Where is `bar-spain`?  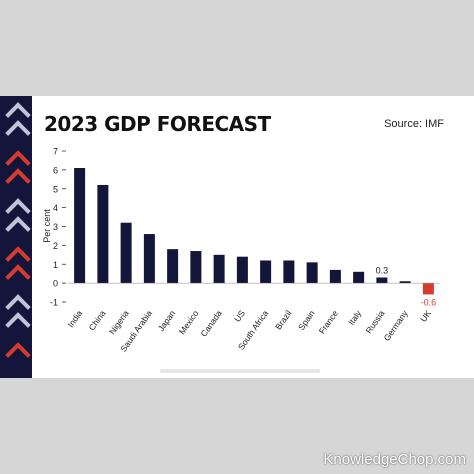
bar-spain is located at coordinates (312, 273).